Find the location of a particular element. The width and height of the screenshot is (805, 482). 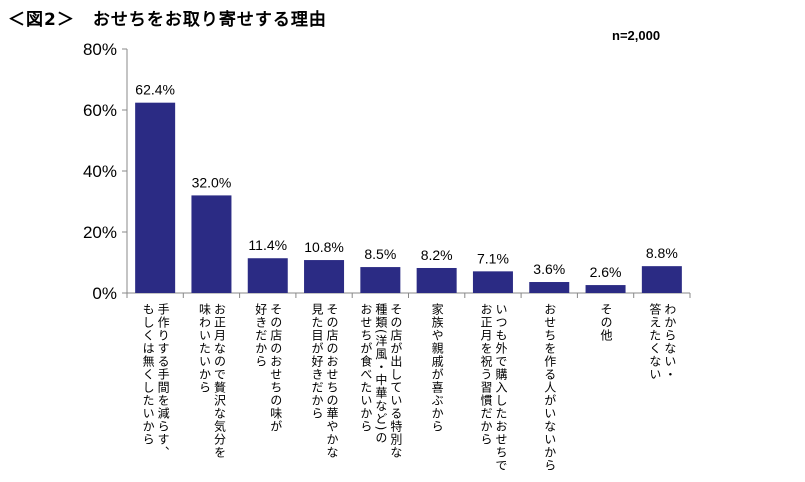

data-label: 8.8% is located at coordinates (662, 253).